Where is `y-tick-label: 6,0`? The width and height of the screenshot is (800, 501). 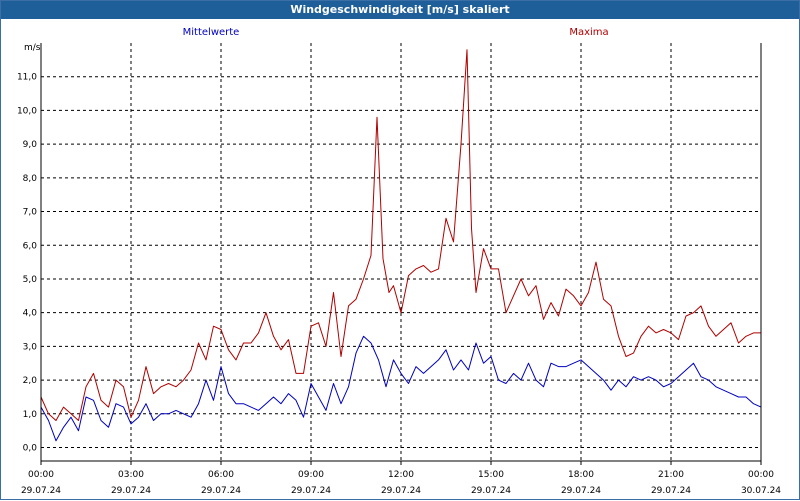
y-tick-label: 6,0 is located at coordinates (30, 246).